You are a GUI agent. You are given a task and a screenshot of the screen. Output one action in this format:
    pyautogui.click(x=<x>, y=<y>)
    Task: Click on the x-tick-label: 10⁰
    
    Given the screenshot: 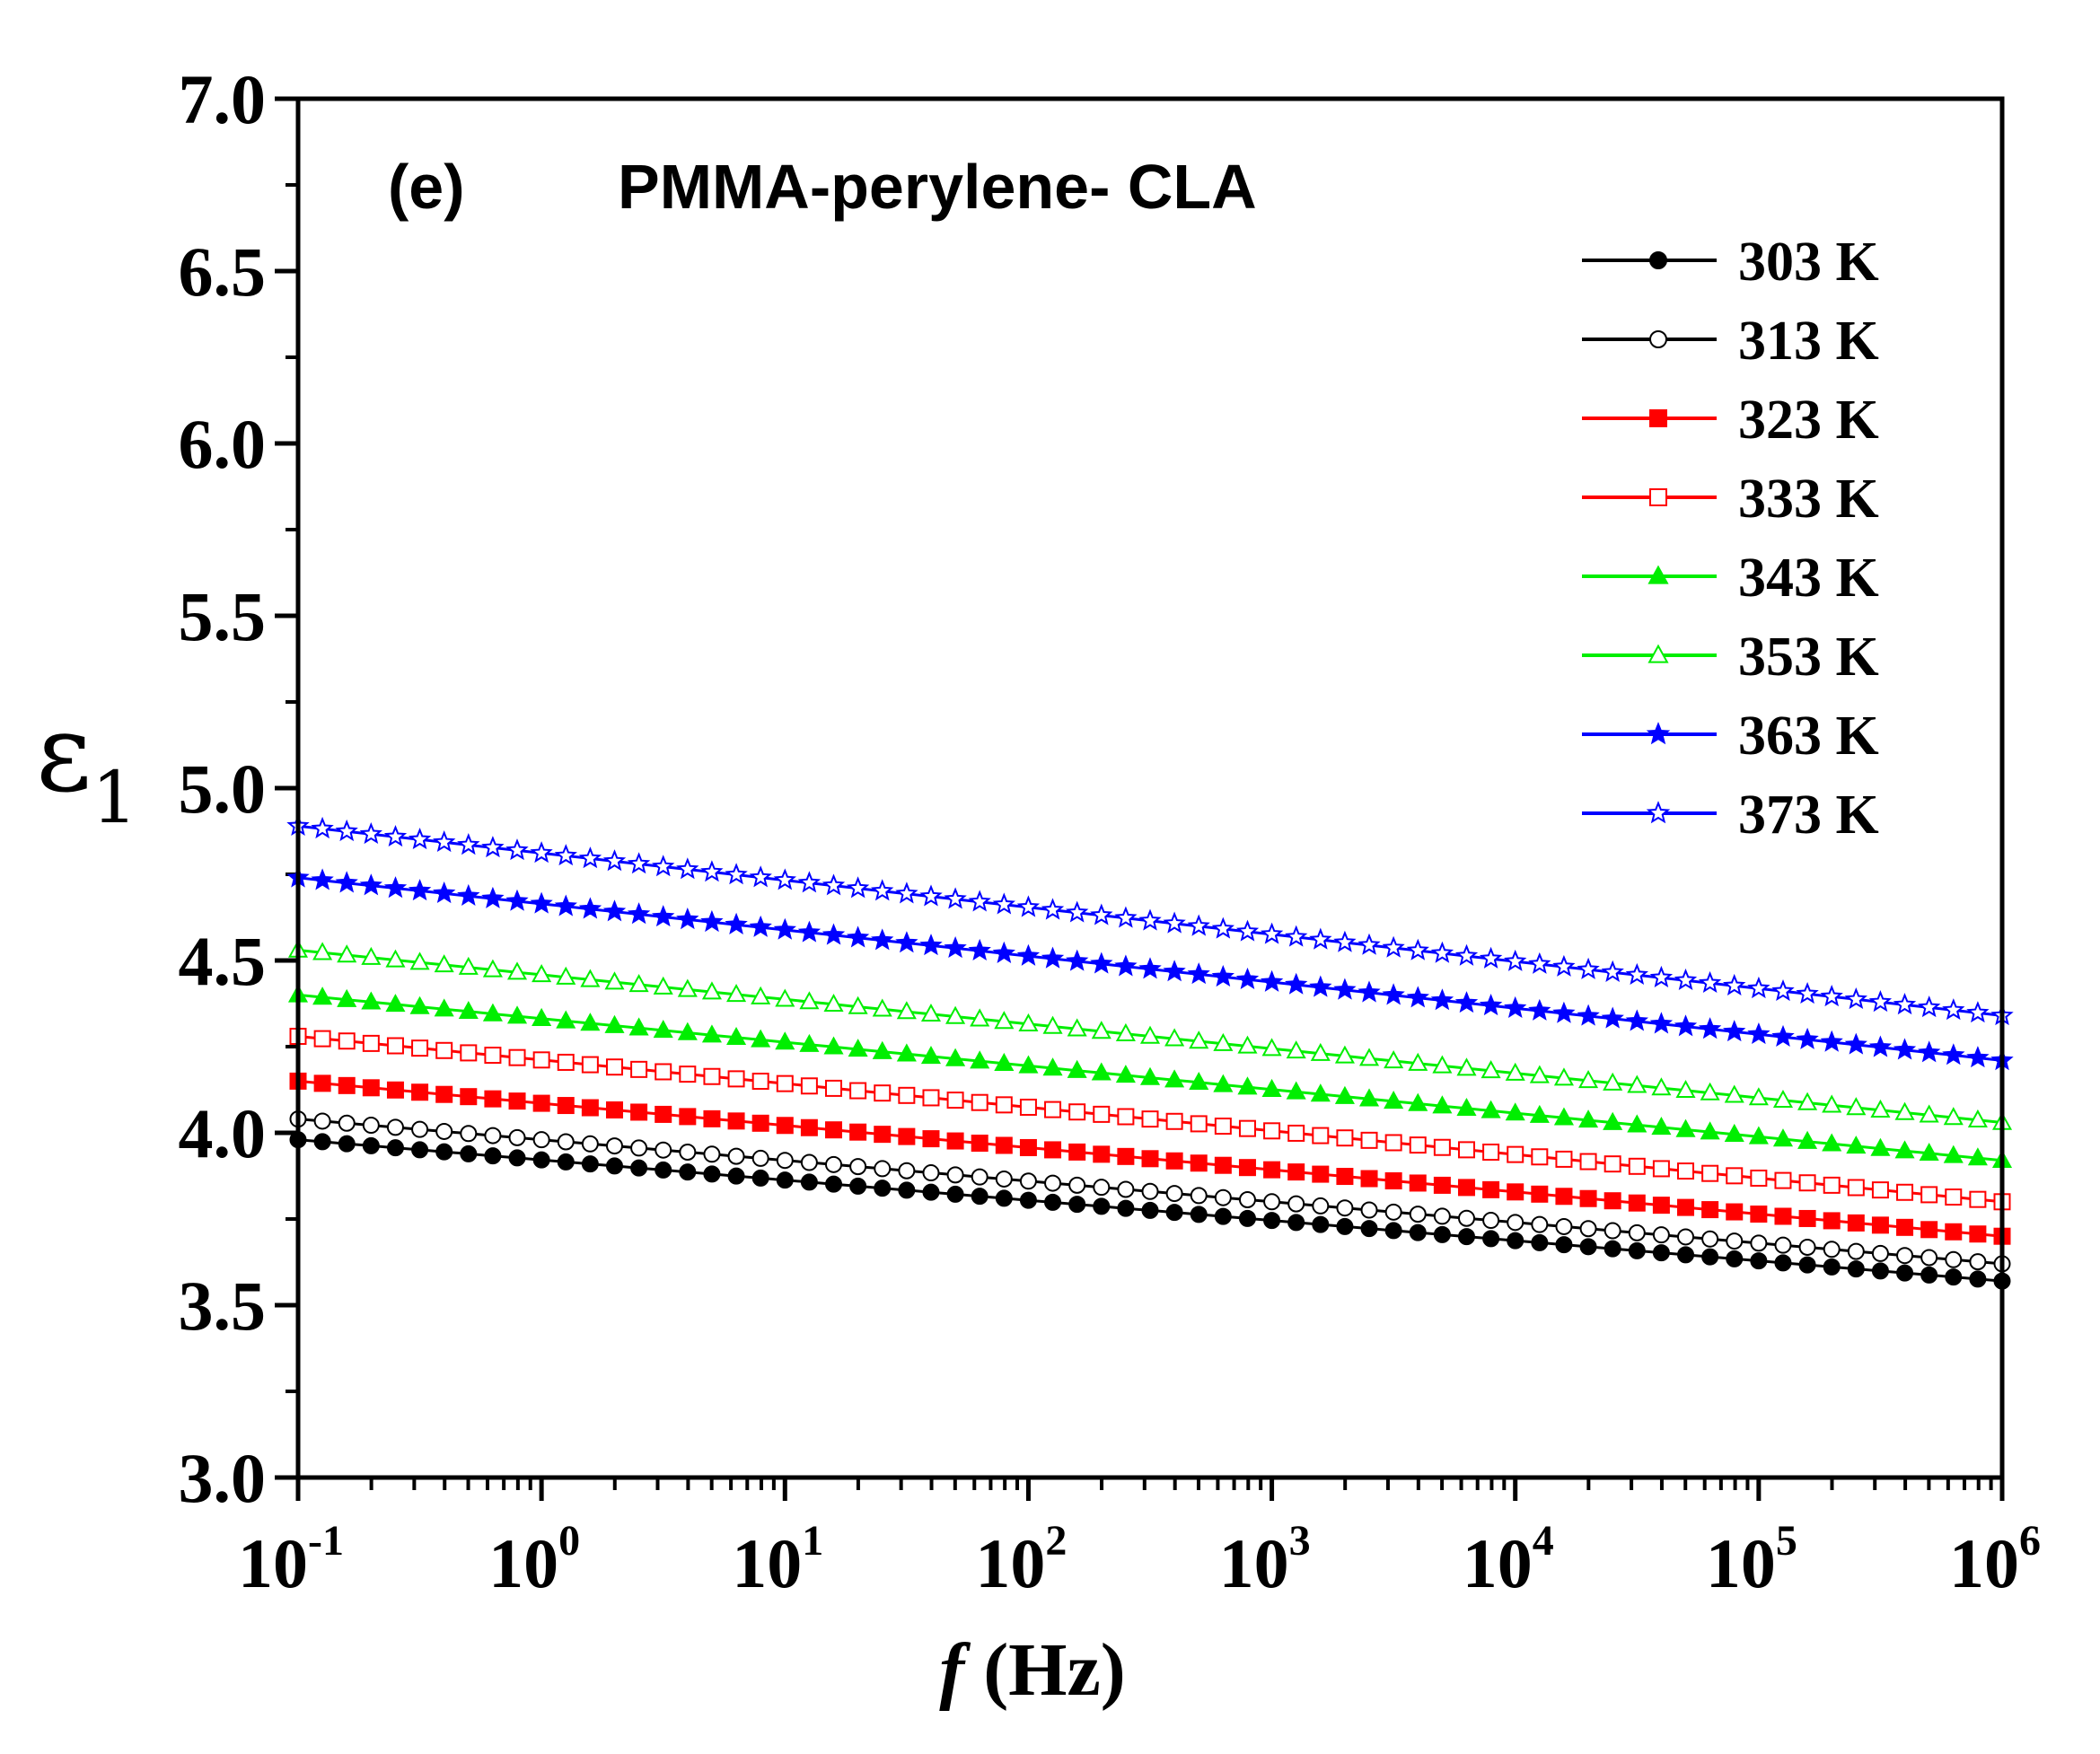 What is the action you would take?
    pyautogui.click(x=534, y=1559)
    